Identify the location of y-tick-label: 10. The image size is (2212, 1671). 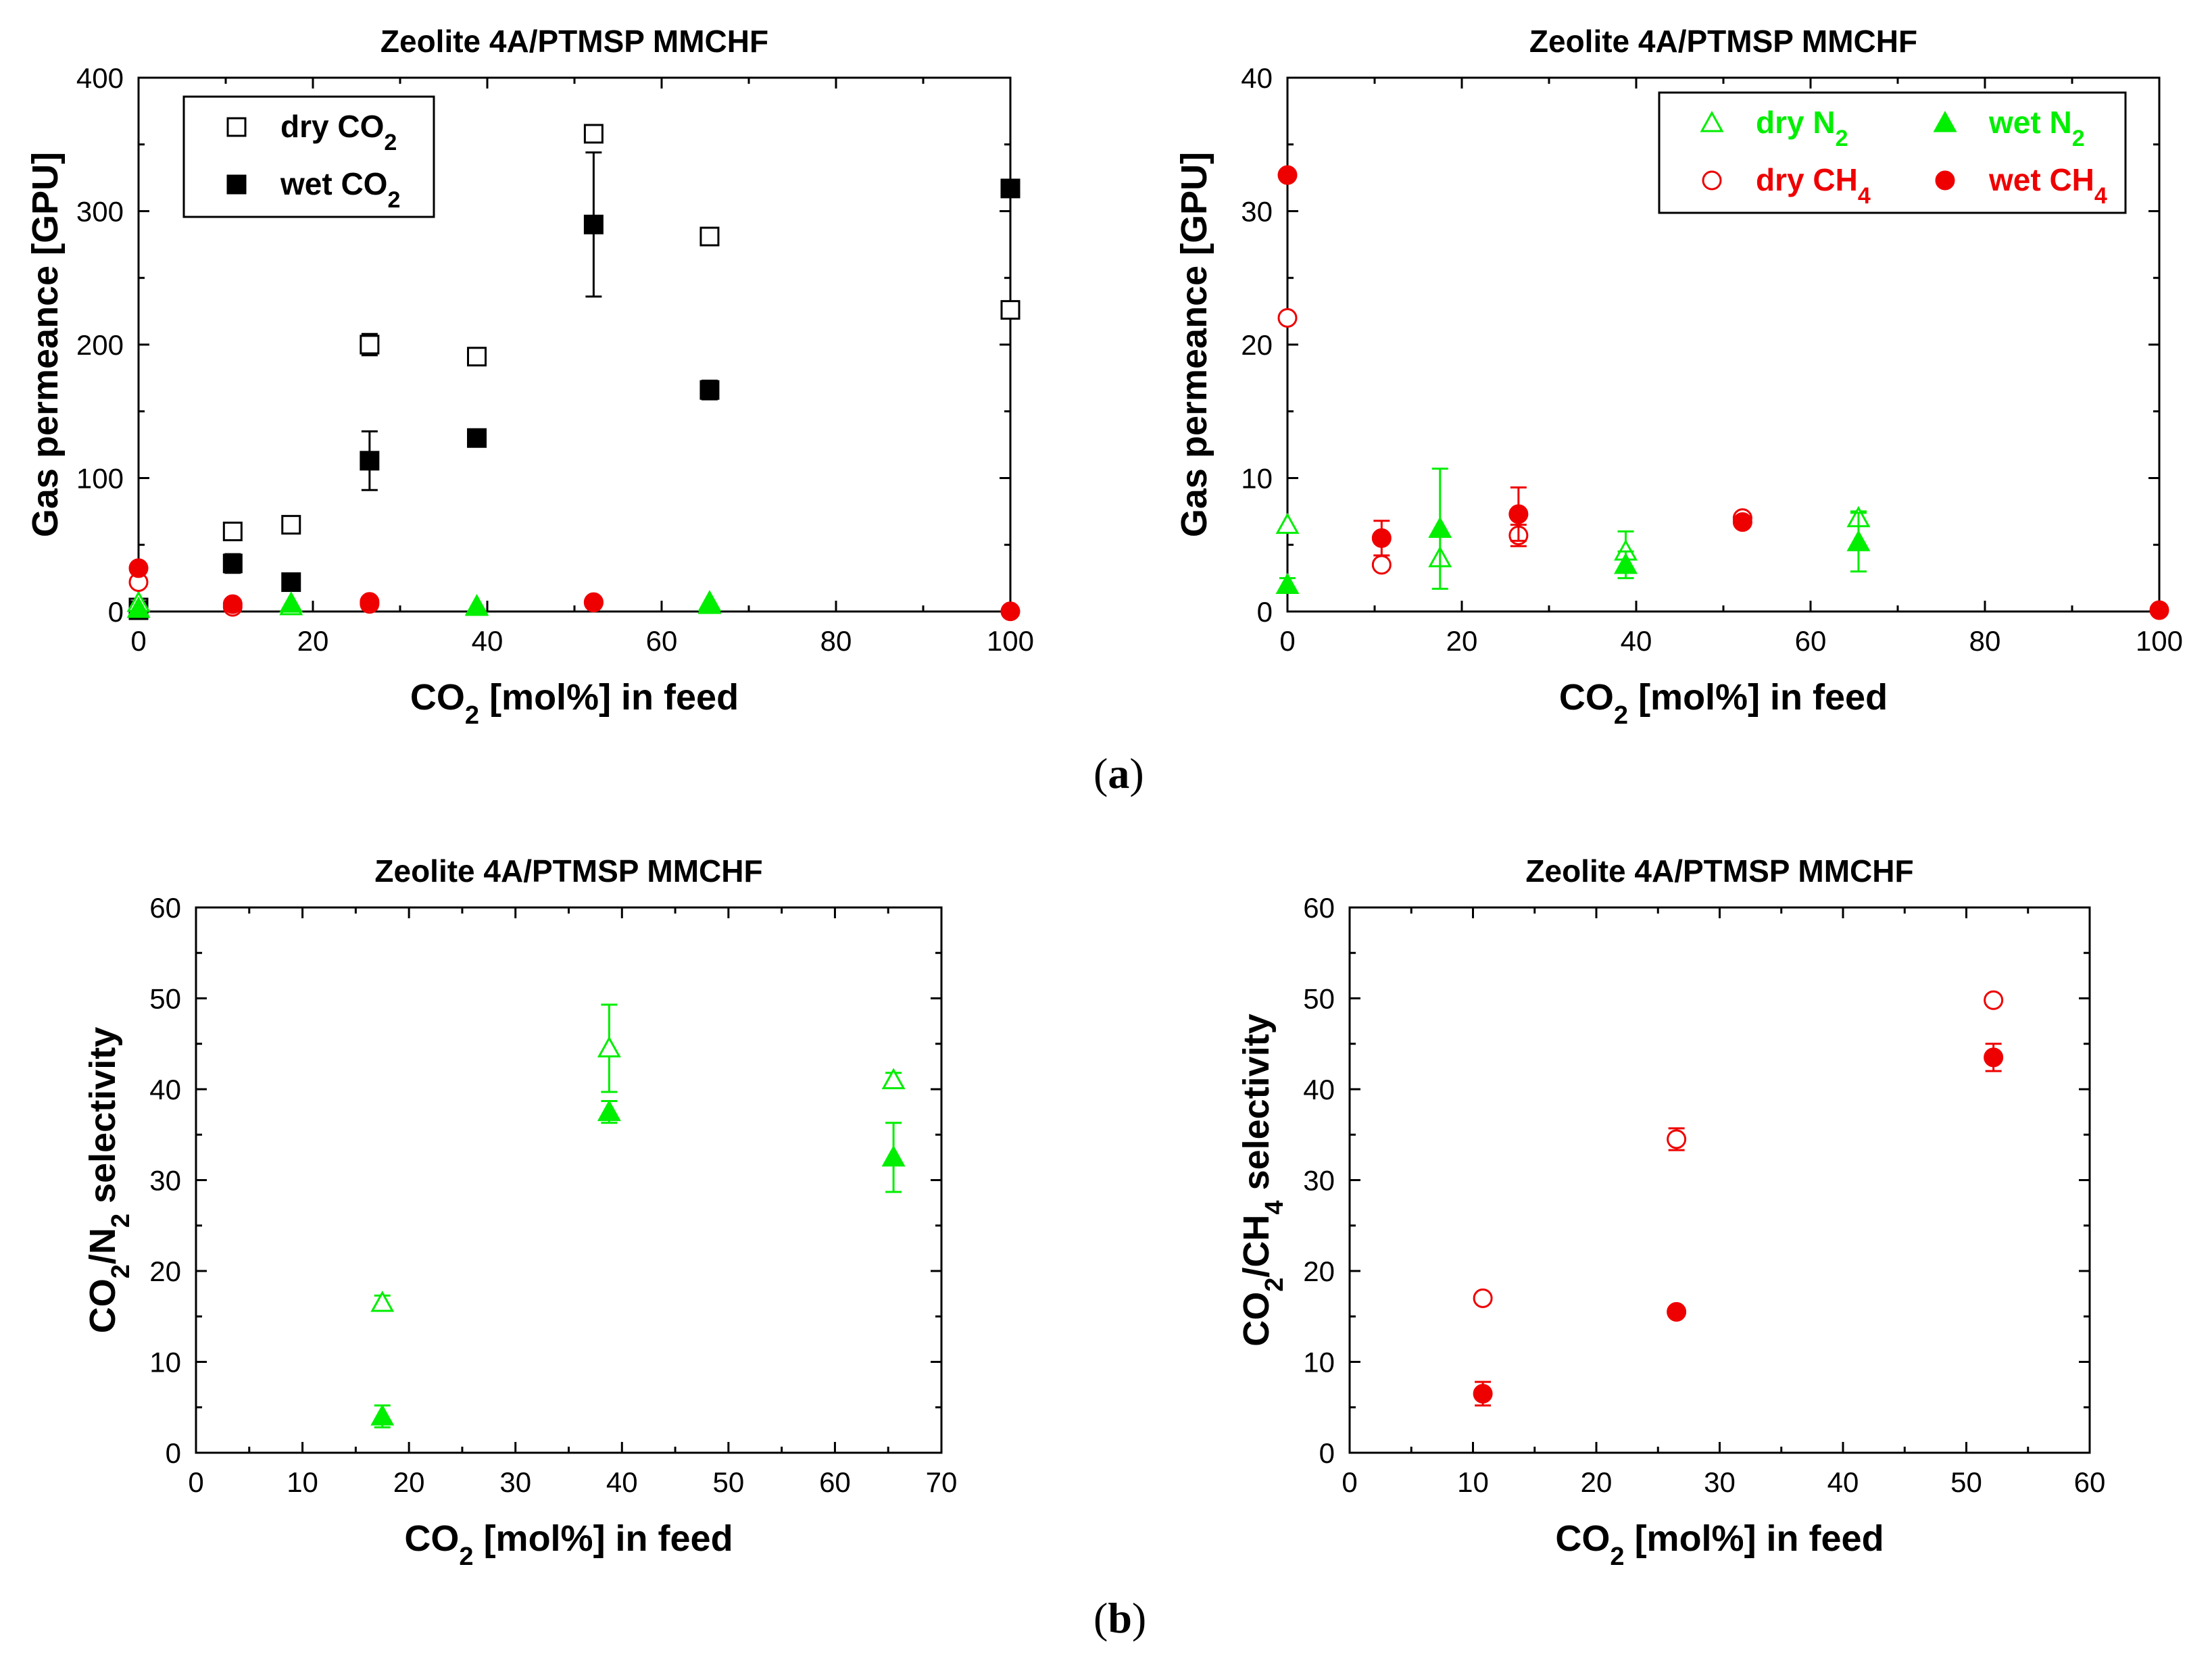
(1319, 1362).